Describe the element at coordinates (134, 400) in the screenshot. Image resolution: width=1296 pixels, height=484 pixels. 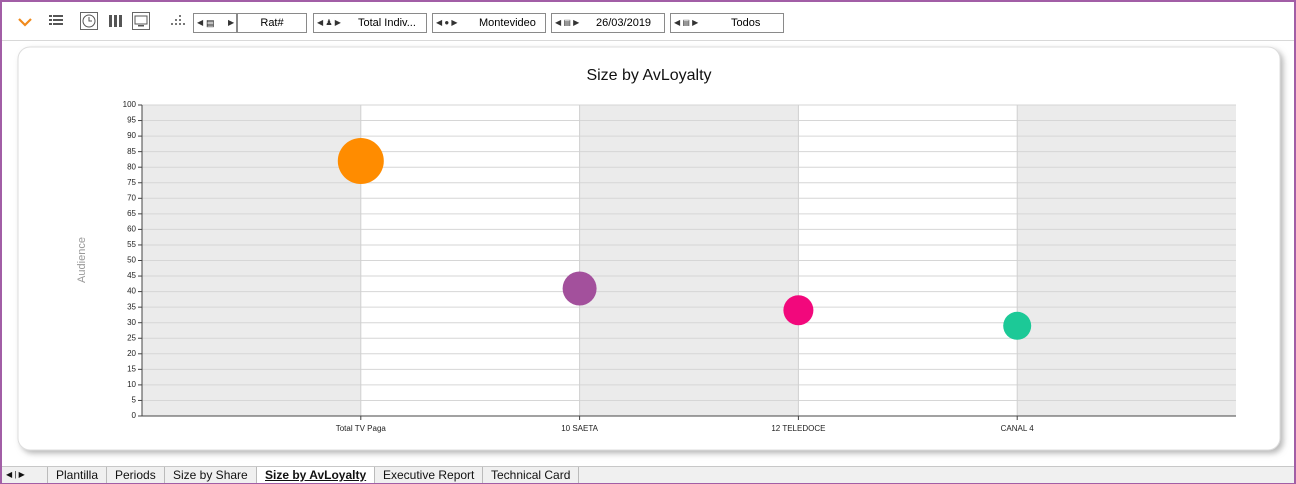
I see `y-tick-label: 5` at that location.